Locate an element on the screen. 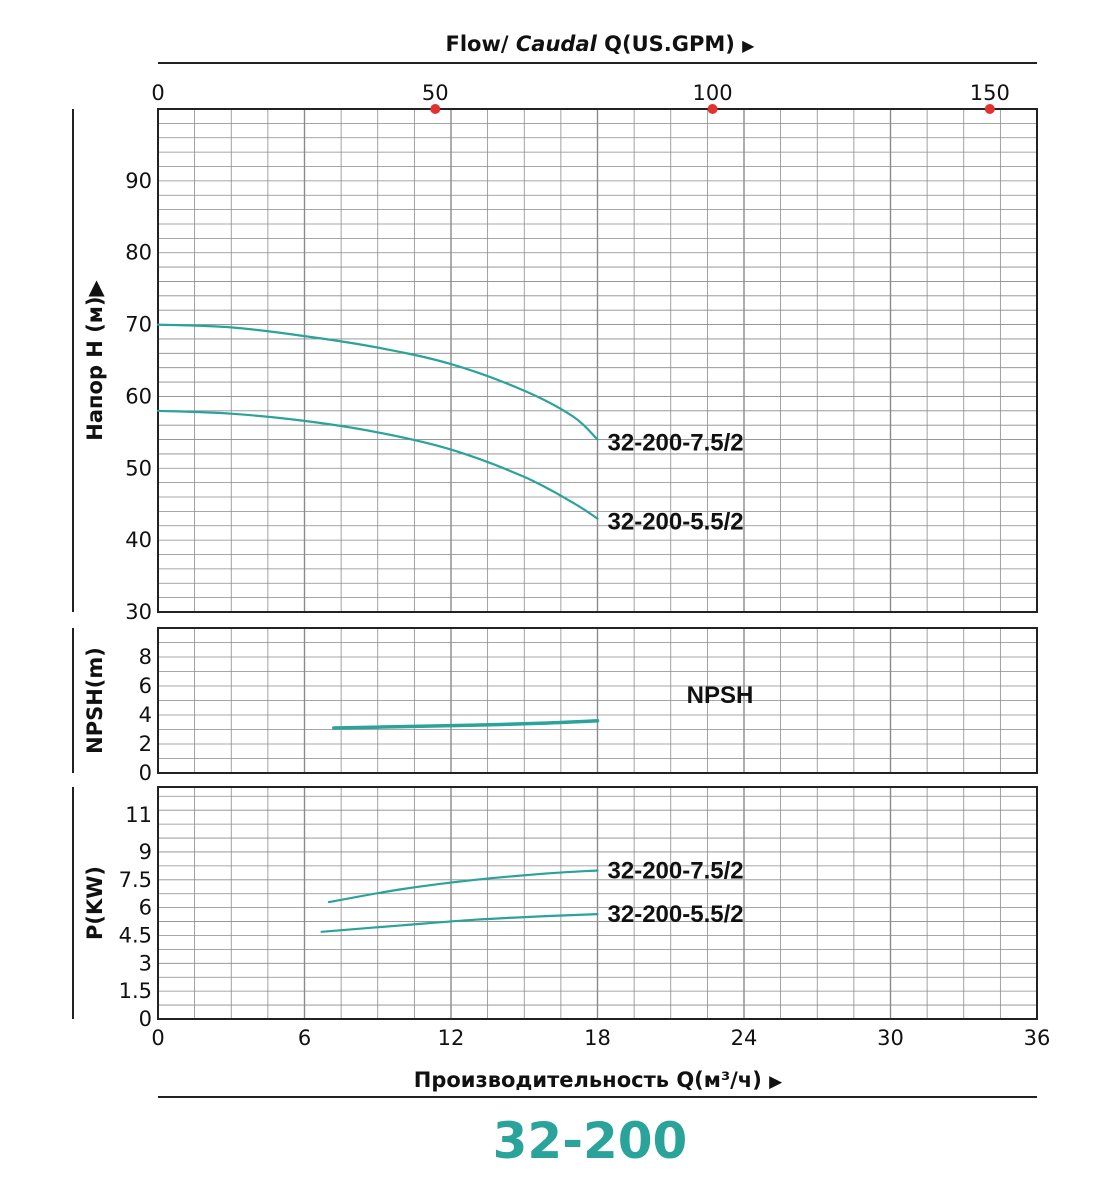  bottom-axis-title: Производительность Q(м³/ч) ▶ is located at coordinates (598, 1080).